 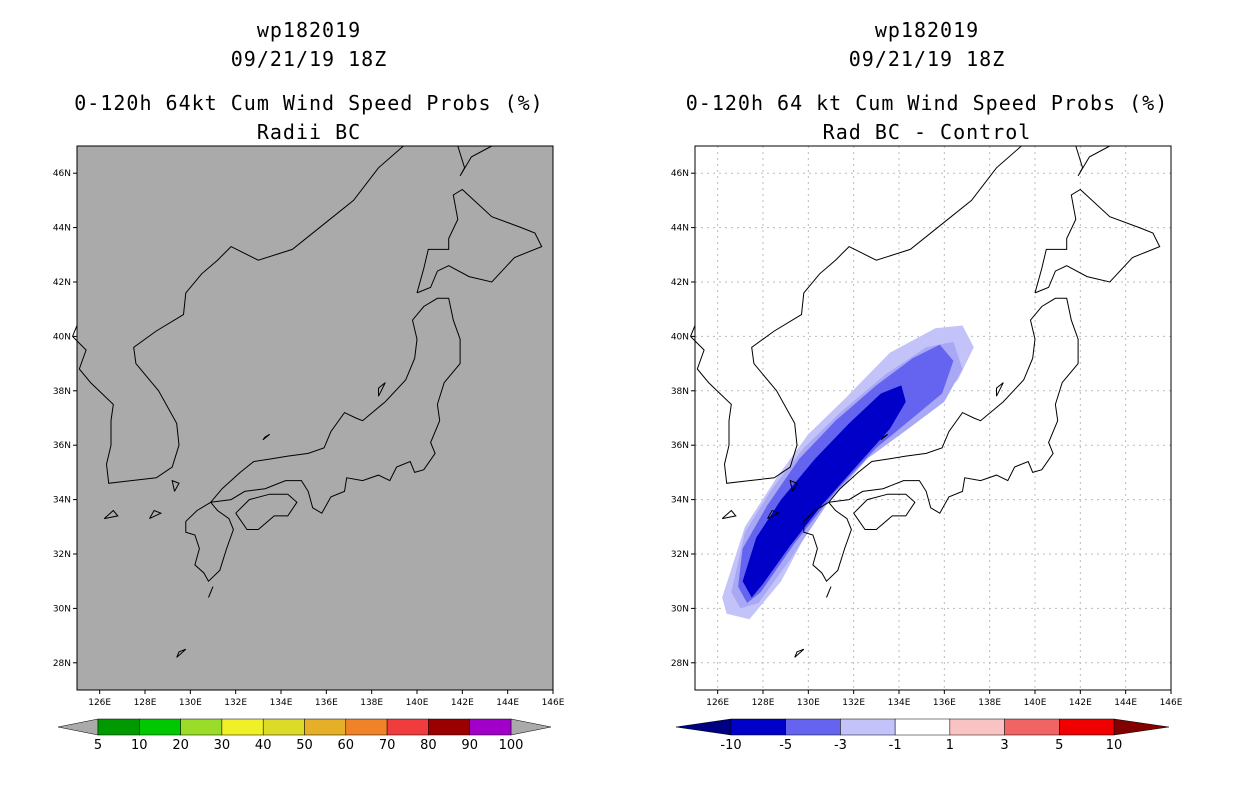 I want to click on colorbar-label: -10, so click(x=730, y=745).